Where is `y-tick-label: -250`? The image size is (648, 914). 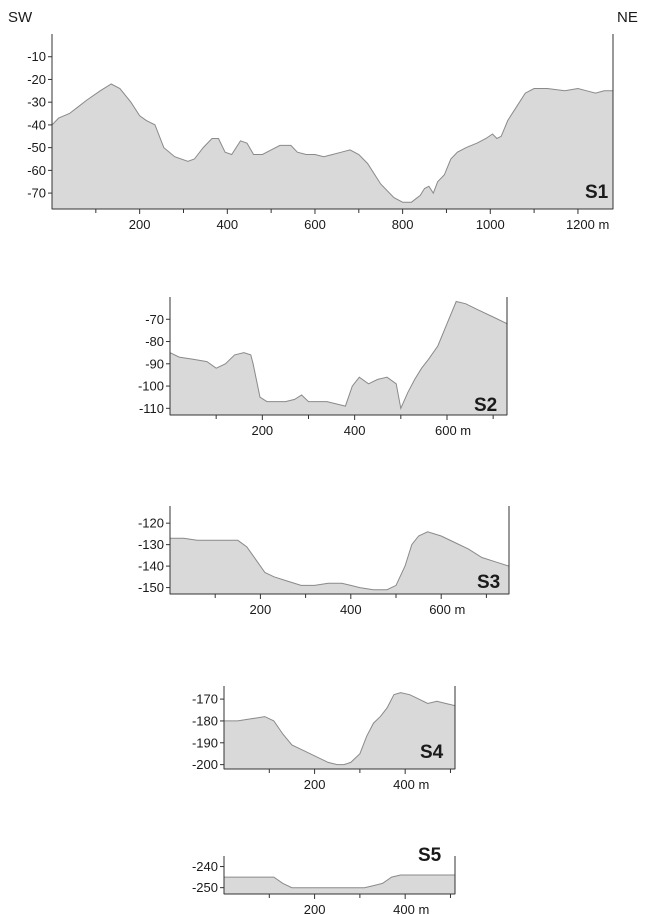 y-tick-label: -250 is located at coordinates (205, 887).